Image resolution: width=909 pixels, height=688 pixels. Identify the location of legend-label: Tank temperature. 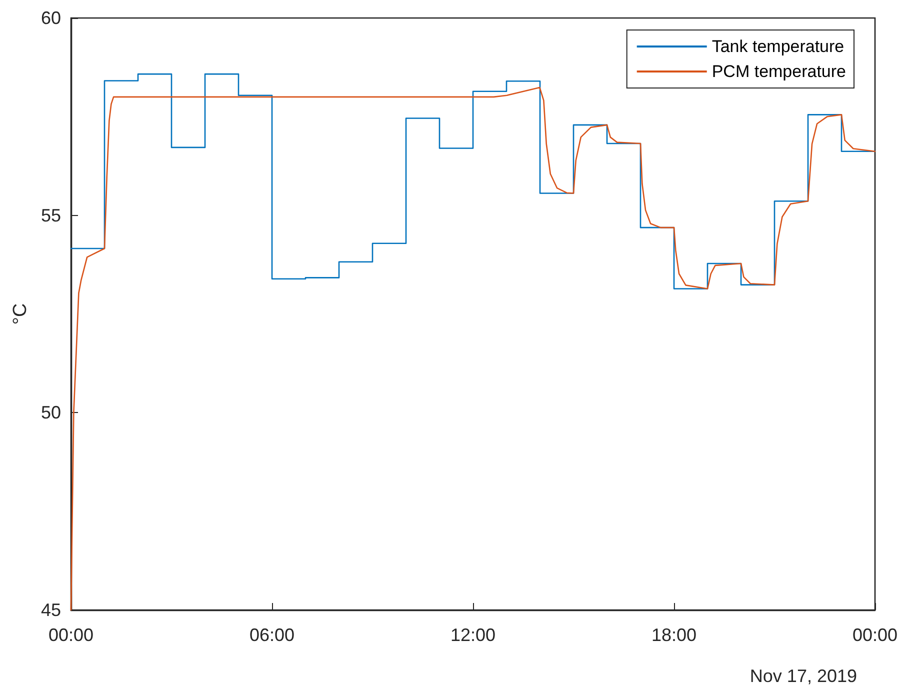
(778, 46).